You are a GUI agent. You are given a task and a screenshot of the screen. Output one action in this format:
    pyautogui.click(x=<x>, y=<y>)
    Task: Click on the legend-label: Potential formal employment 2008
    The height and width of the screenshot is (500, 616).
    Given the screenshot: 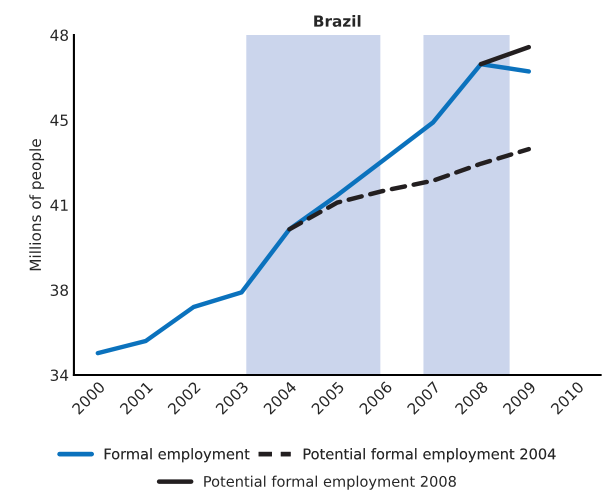 What is the action you would take?
    pyautogui.click(x=330, y=483)
    